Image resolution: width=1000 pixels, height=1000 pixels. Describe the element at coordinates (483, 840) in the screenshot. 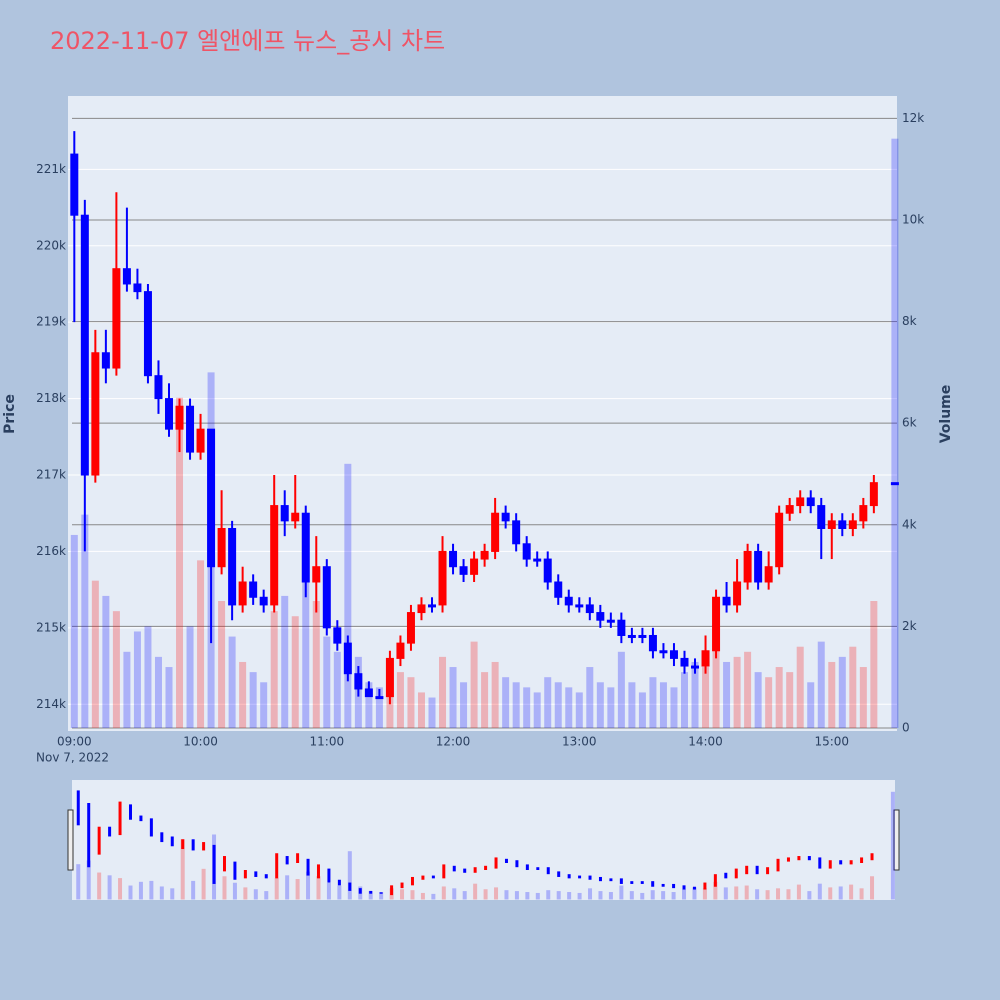

I see `range-slider` at that location.